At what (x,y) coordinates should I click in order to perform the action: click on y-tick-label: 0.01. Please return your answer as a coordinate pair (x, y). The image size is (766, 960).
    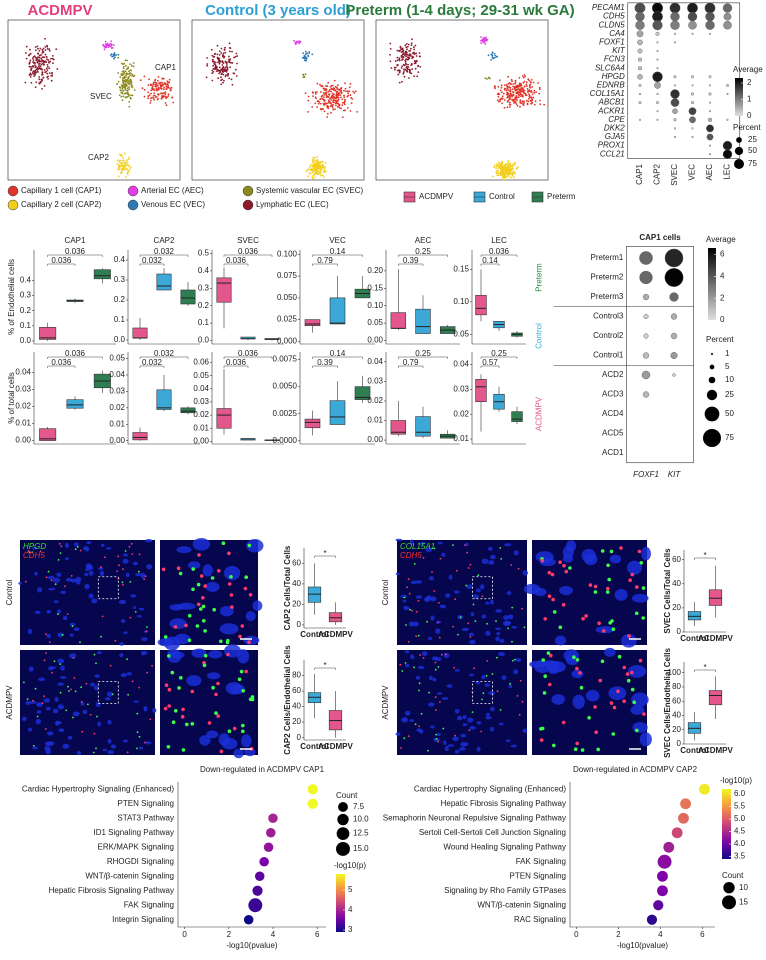
    Looking at the image, I should click on (23, 423).